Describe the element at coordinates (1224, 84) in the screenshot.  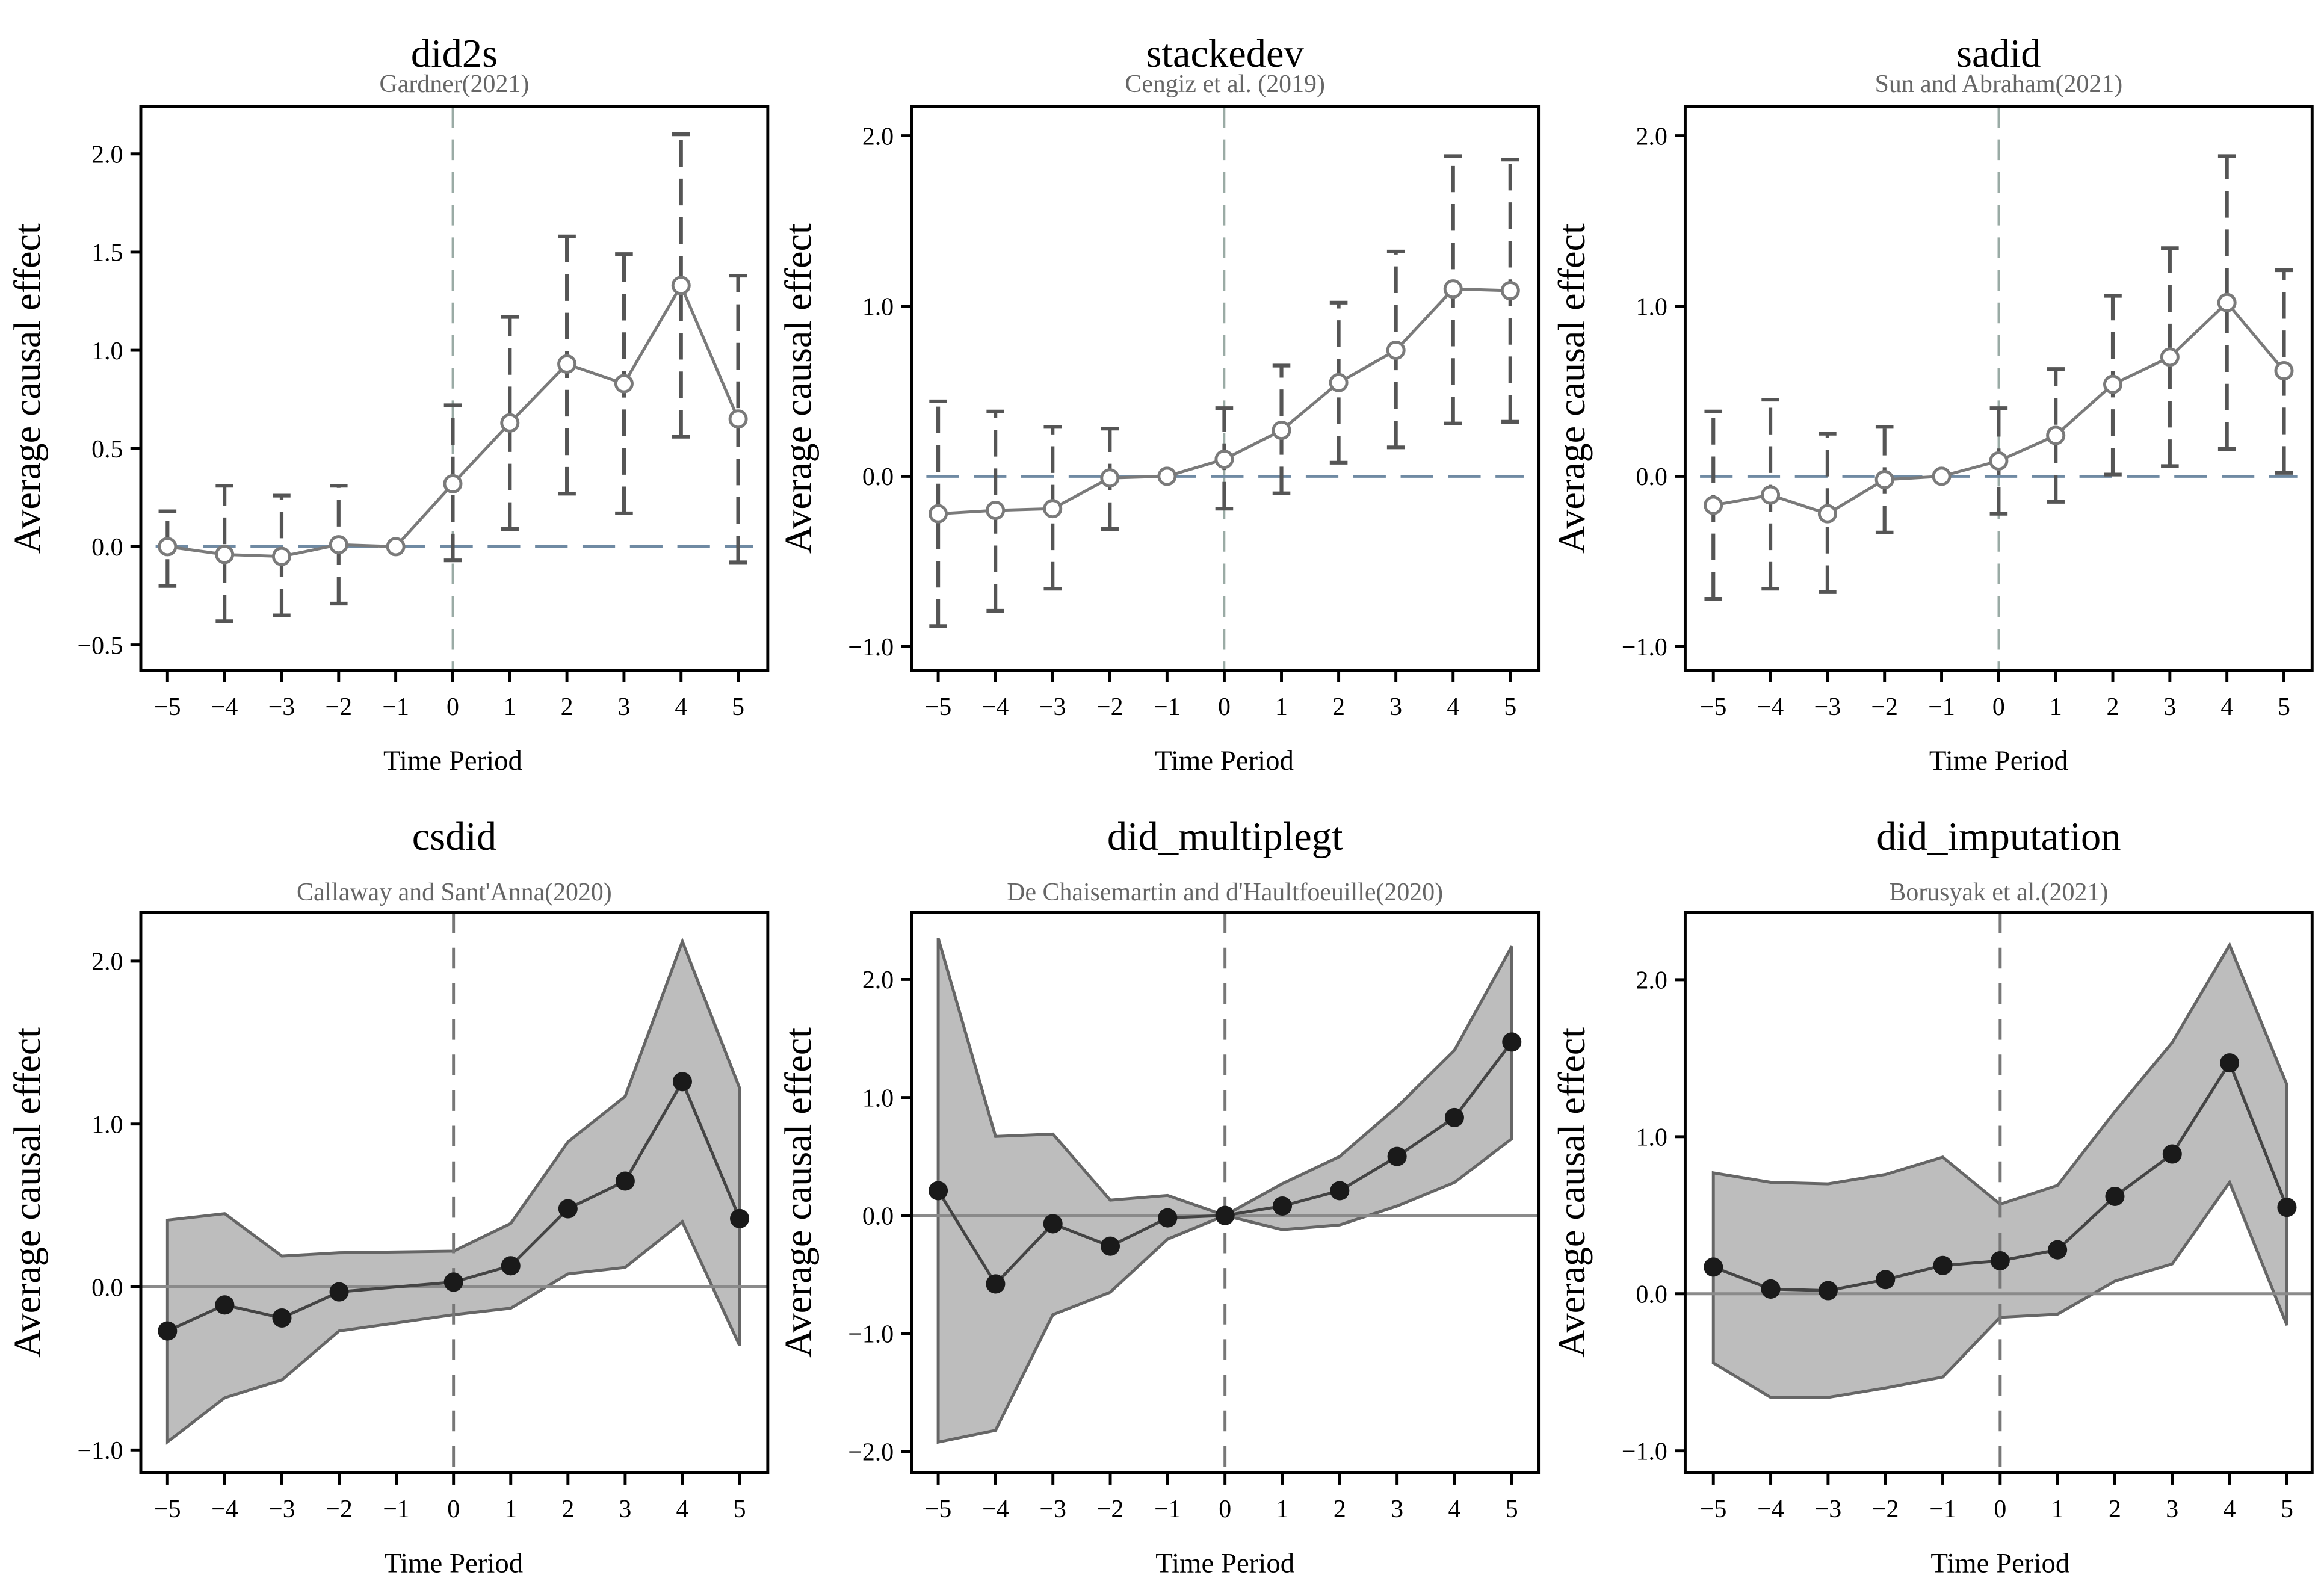
I see `panel-subtitle: Cengiz et al. (2019)` at that location.